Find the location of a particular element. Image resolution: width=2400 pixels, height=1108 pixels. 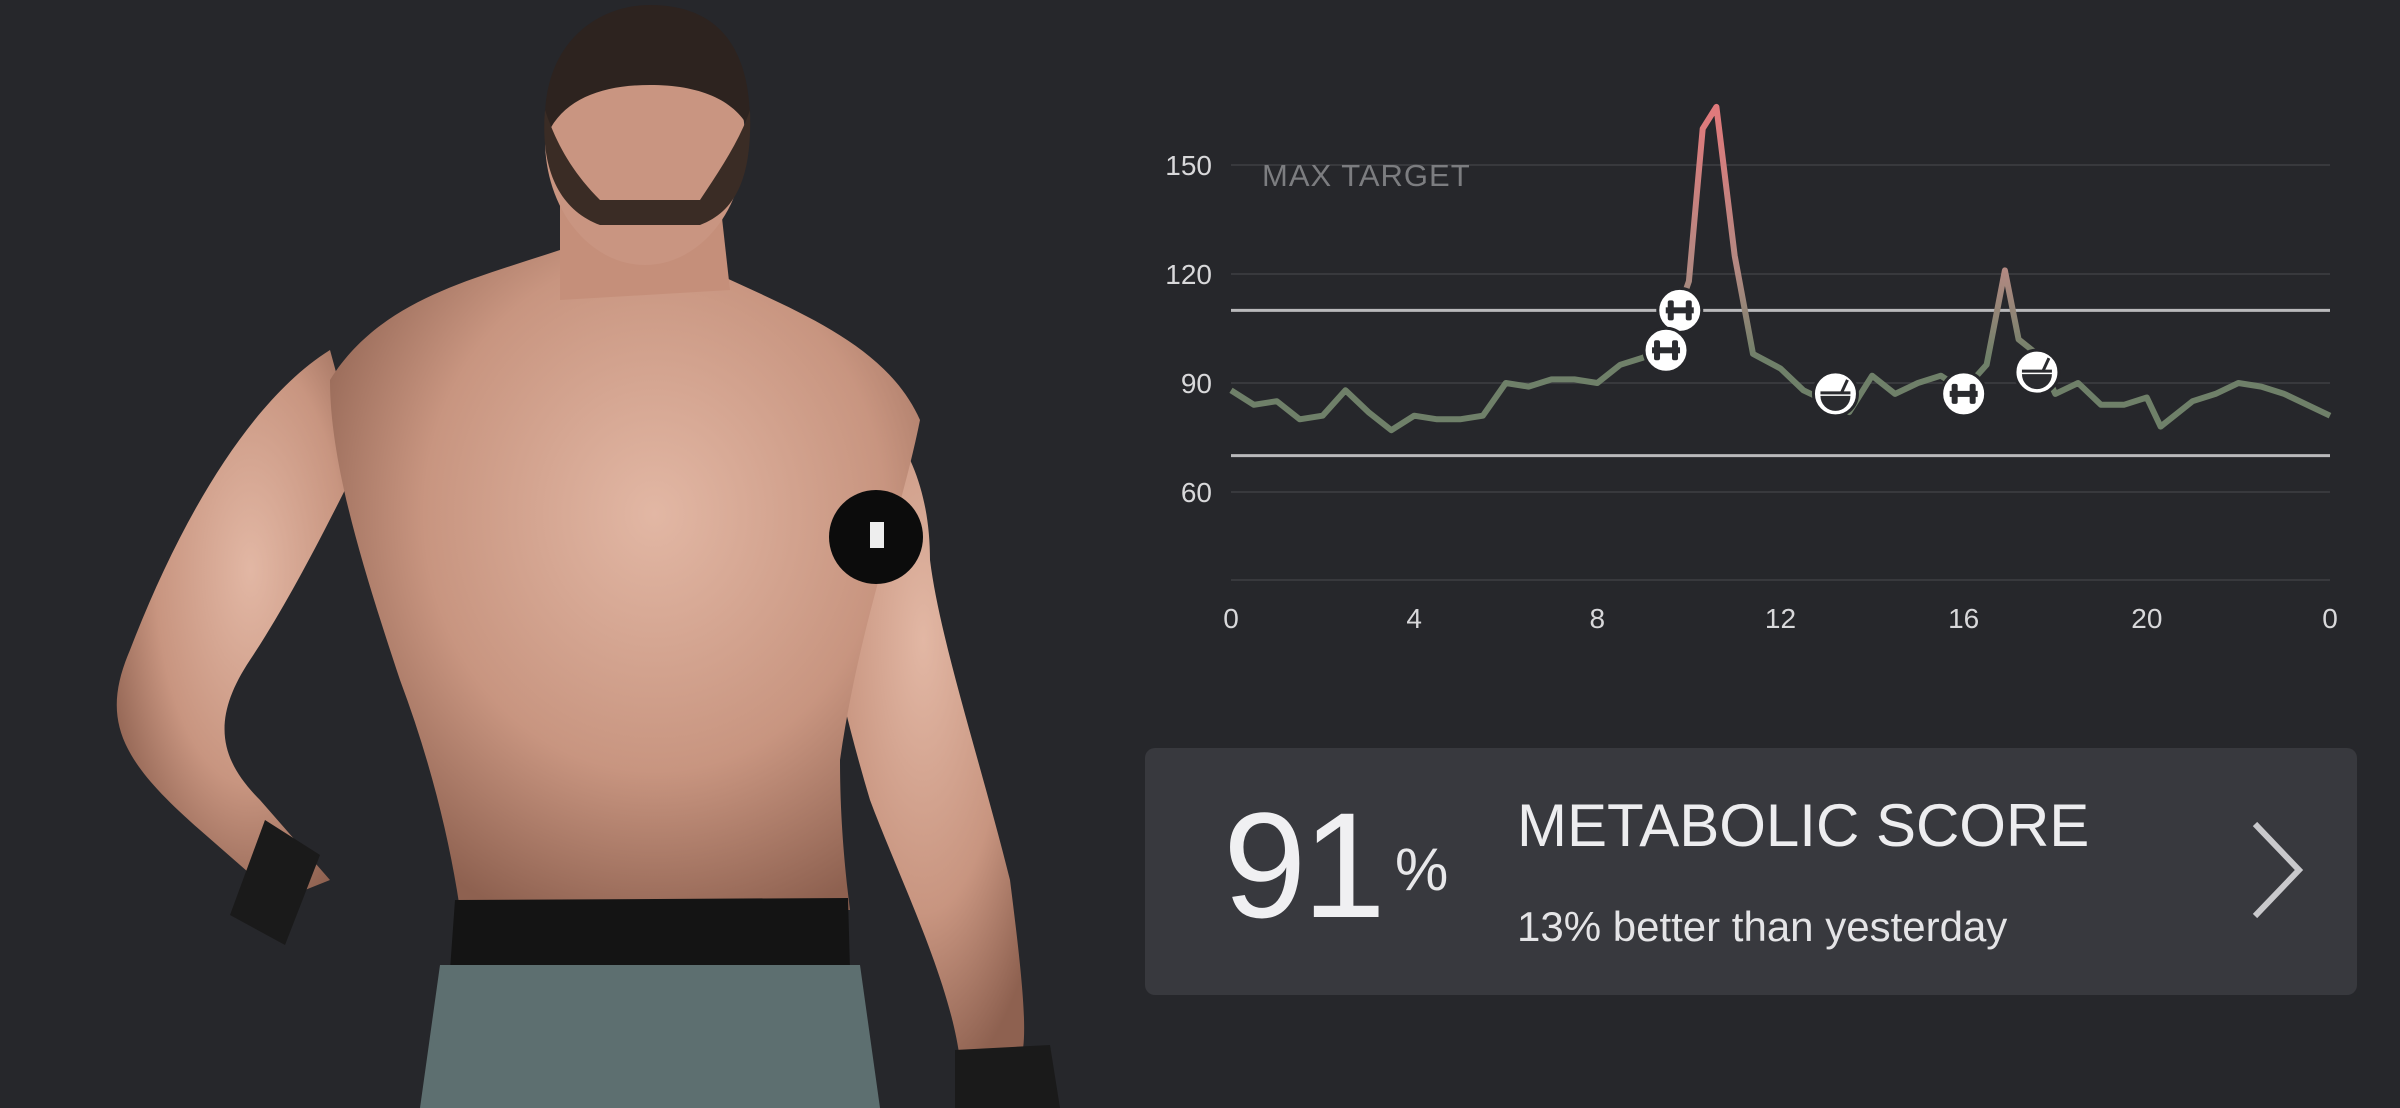

x-tick-label: 16 is located at coordinates (1963, 618).